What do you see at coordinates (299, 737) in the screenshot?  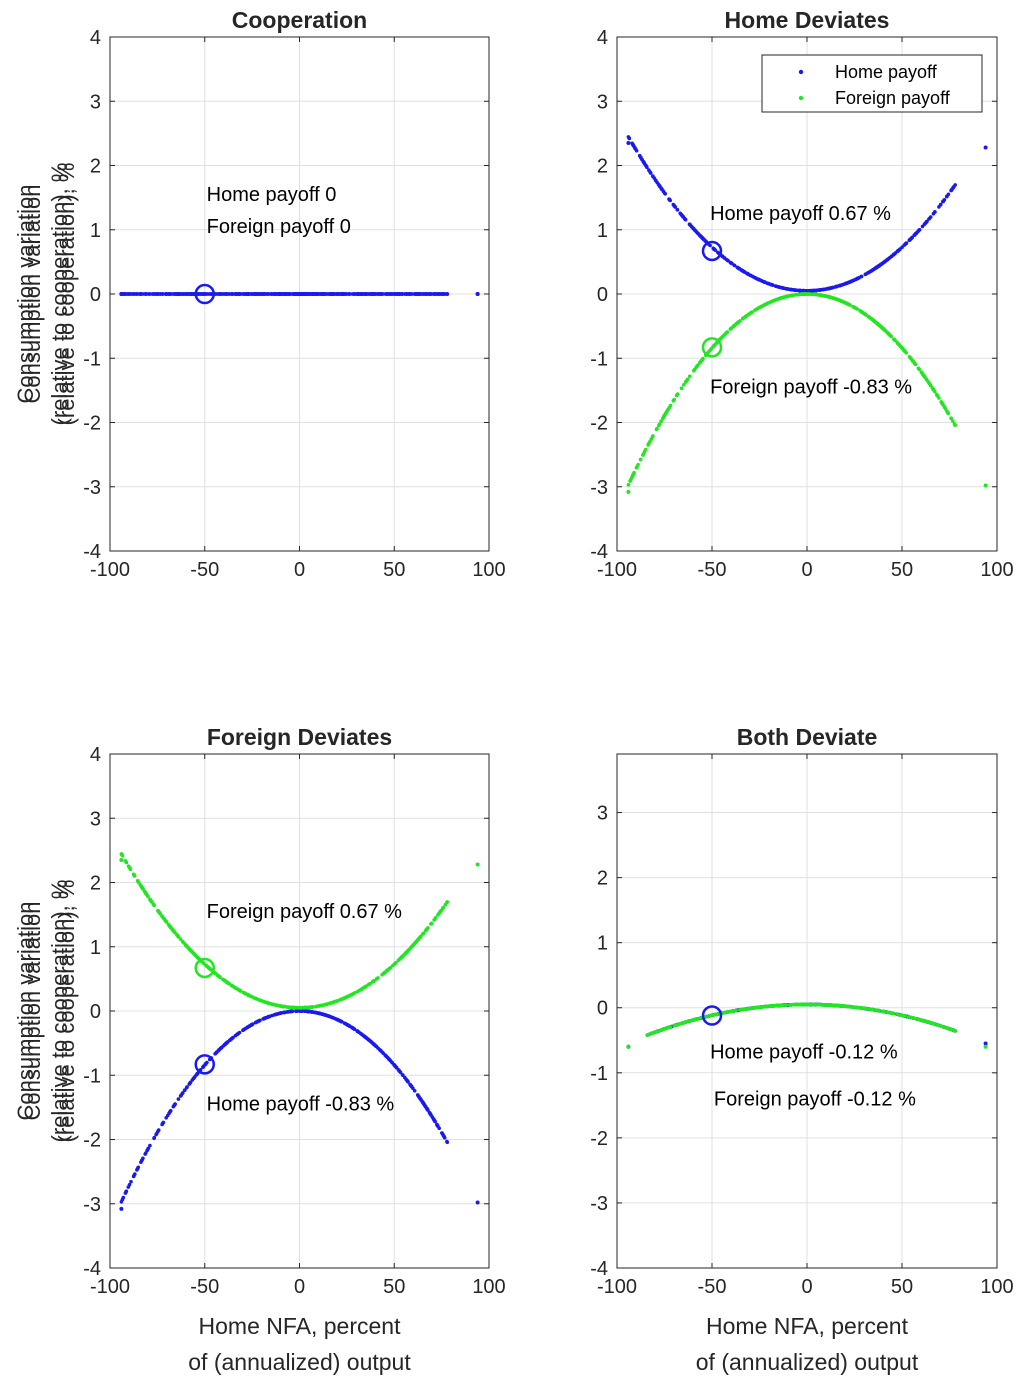 I see `chart-title: Foreign Deviates` at bounding box center [299, 737].